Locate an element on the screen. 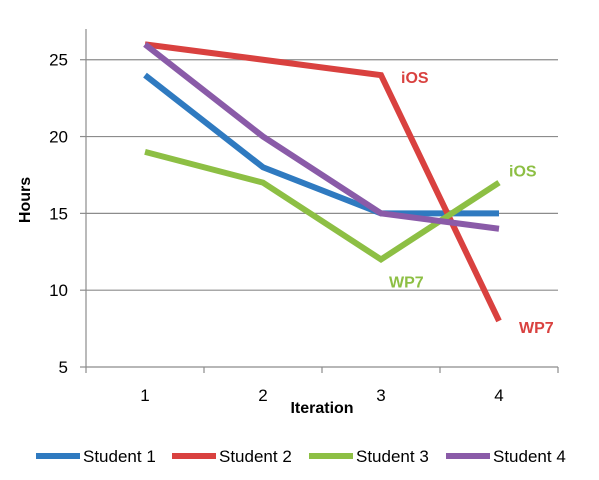 The image size is (599, 480). y-tick-label: 10 is located at coordinates (58, 290).